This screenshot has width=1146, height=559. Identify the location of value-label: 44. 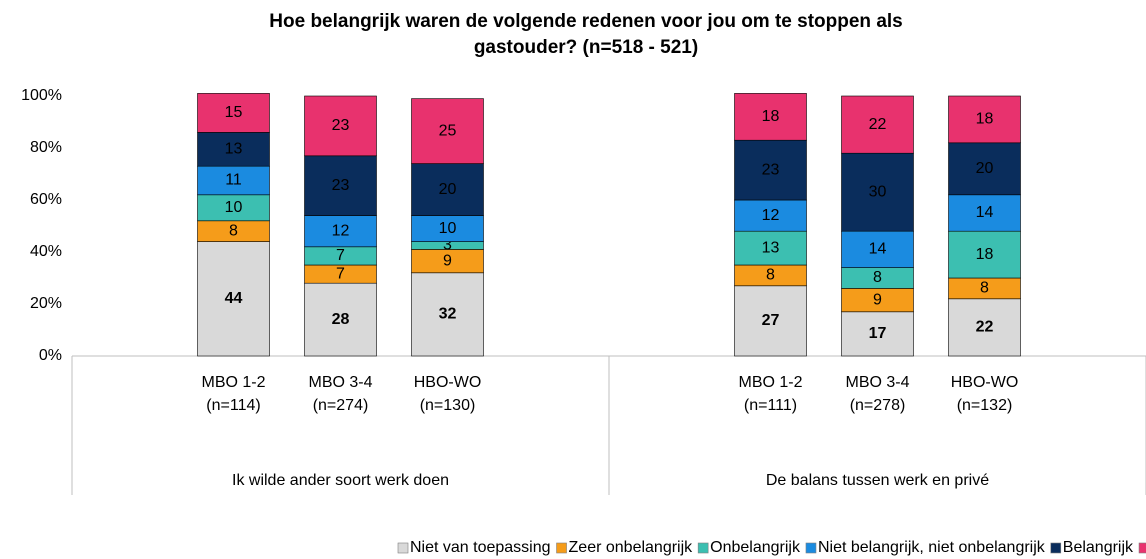
(234, 298).